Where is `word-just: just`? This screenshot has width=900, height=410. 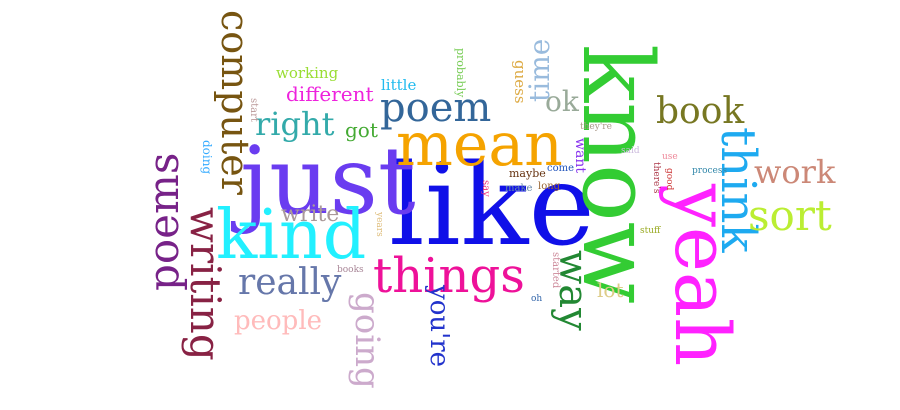 word-just: just is located at coordinates (328, 181).